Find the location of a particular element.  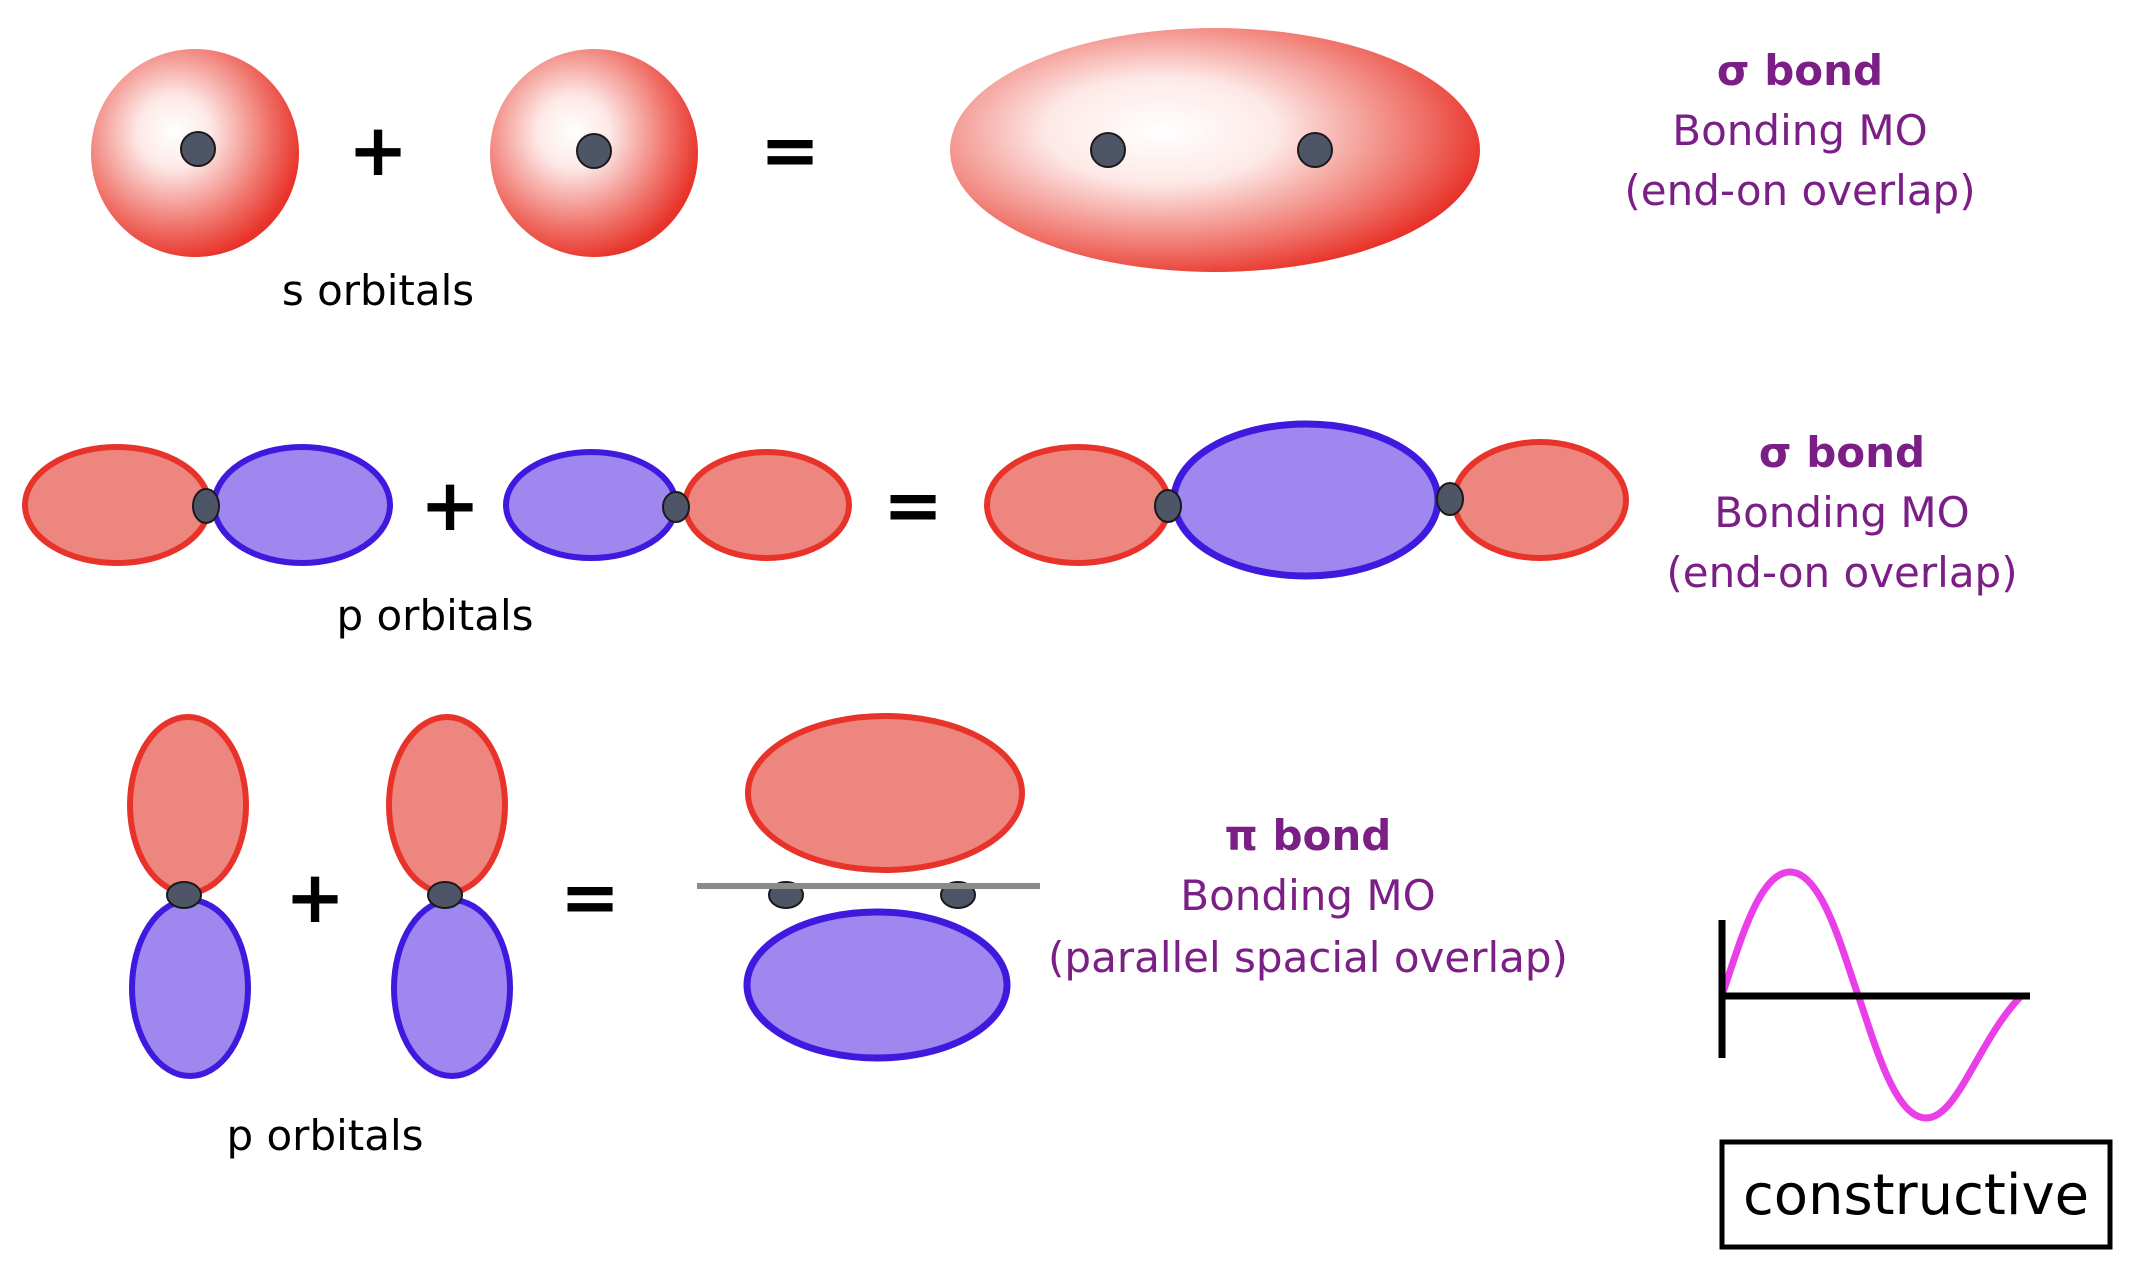

sigma-p-bonding-mo is located at coordinates (1306, 500).